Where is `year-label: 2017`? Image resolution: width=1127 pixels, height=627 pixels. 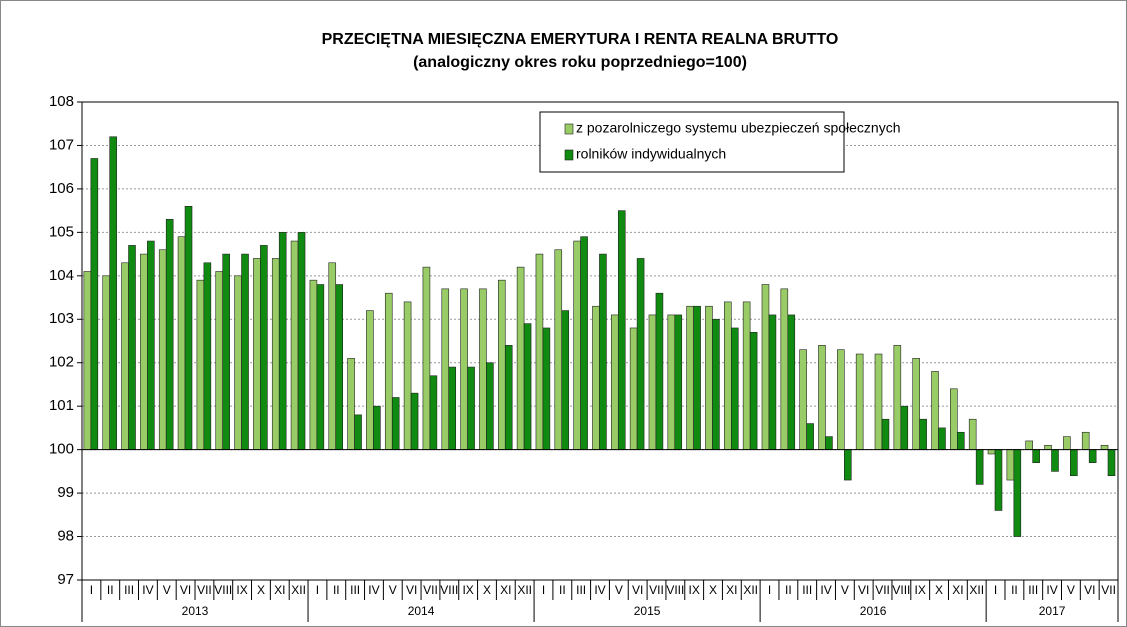 year-label: 2017 is located at coordinates (1052, 611).